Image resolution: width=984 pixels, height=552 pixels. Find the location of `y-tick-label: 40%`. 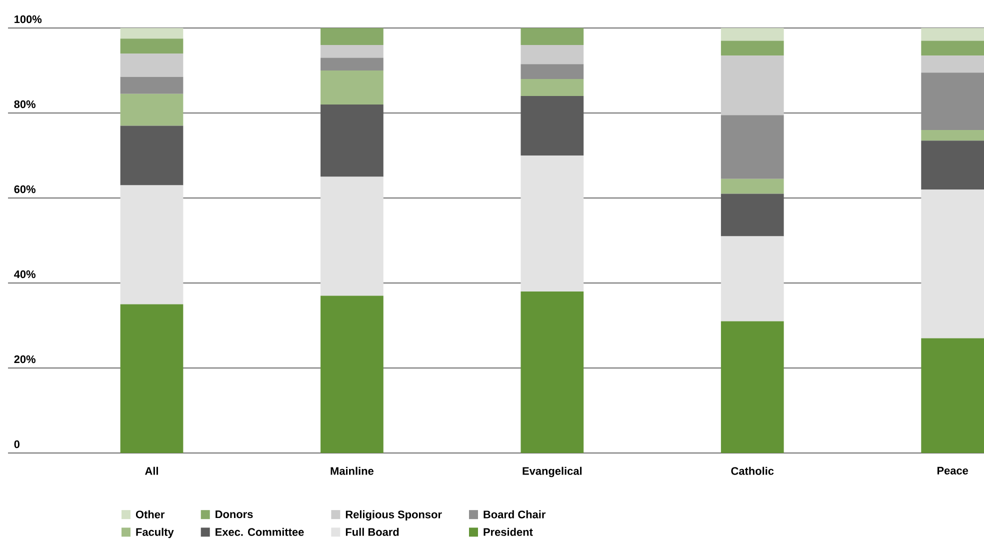

y-tick-label: 40% is located at coordinates (25, 274).